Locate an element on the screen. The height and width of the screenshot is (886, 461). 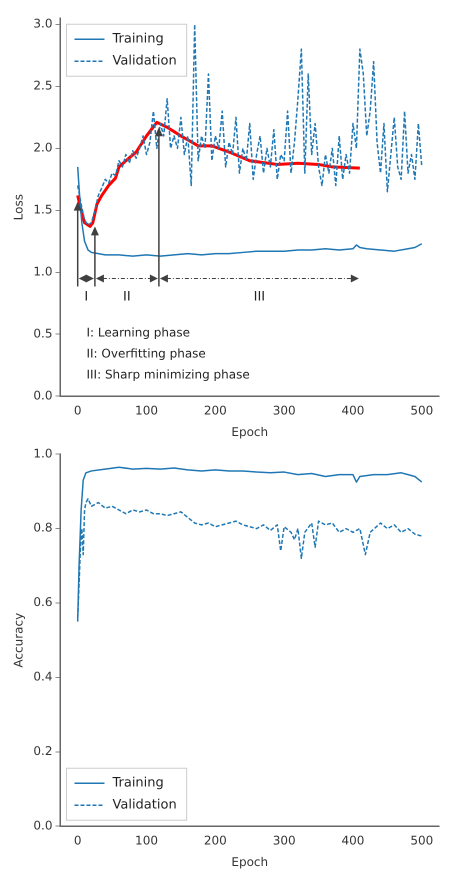
annotation: II: Overfitting phase is located at coordinates (146, 353).